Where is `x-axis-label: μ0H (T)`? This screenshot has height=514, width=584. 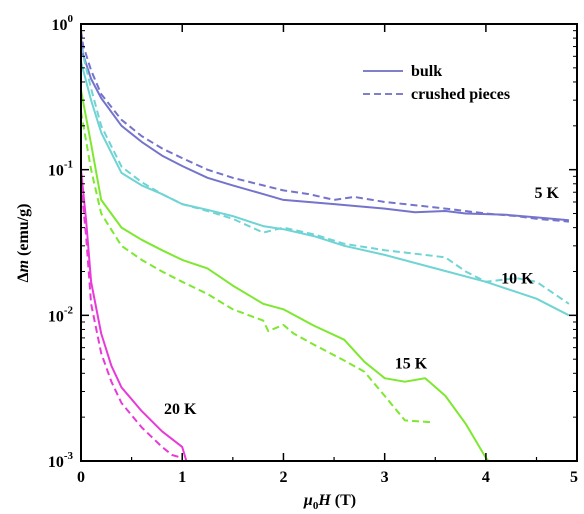
x-axis-label: μ0H (T) is located at coordinates (329, 502).